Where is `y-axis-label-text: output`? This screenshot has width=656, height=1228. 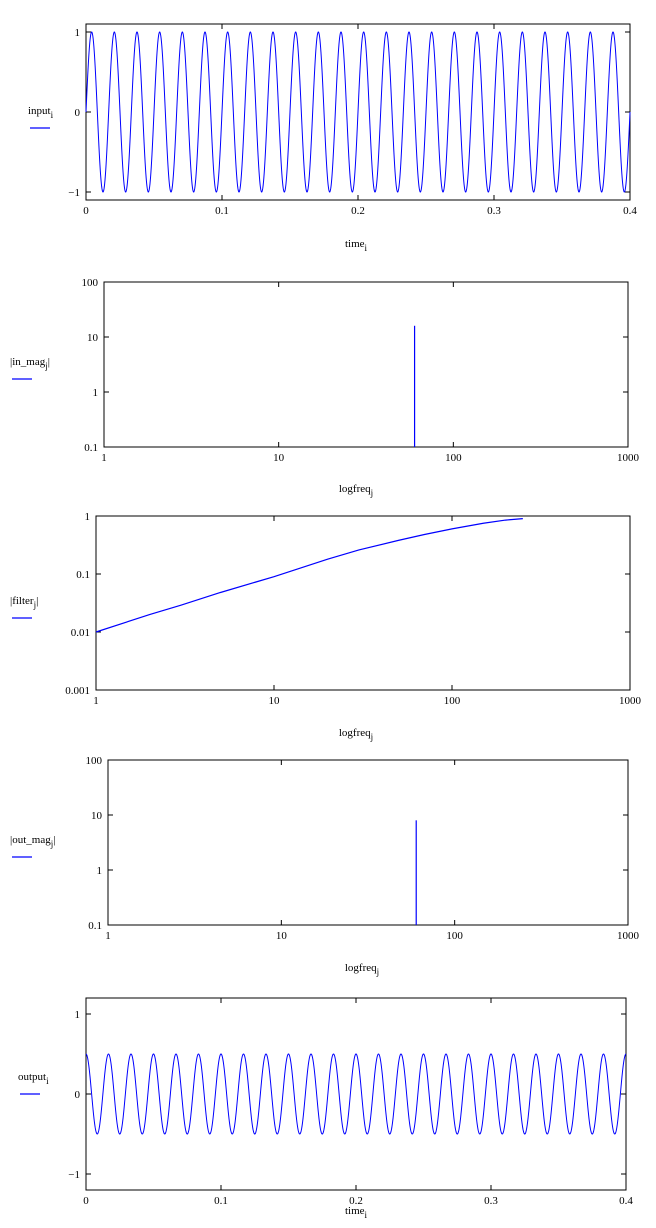
y-axis-label-text: output is located at coordinates (32, 1077).